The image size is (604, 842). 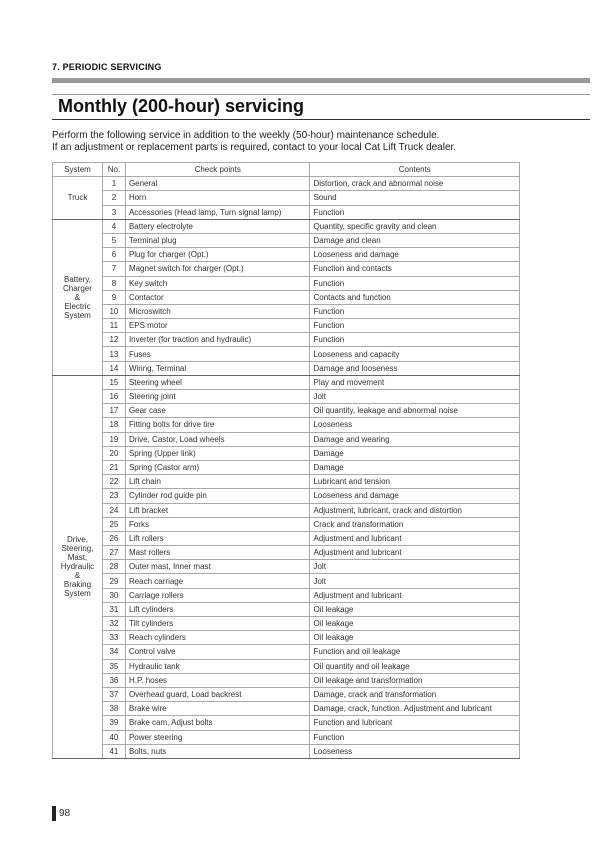 I want to click on contents-cell: Function and lubricant, so click(x=414, y=723).